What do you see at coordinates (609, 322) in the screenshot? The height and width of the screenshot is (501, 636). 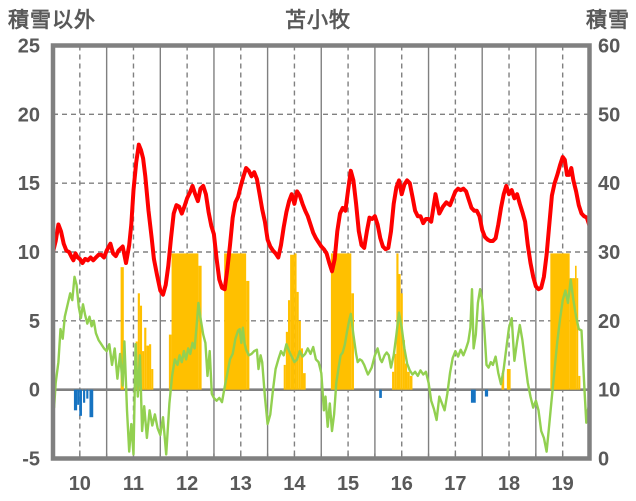 I see `right-axis-tick-label: 20` at bounding box center [609, 322].